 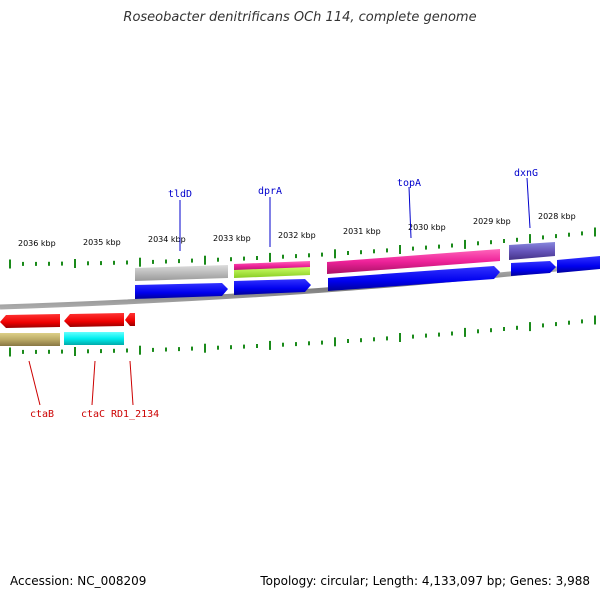 What do you see at coordinates (526, 173) in the screenshot?
I see `gene-label-dxnG: dxnG` at bounding box center [526, 173].